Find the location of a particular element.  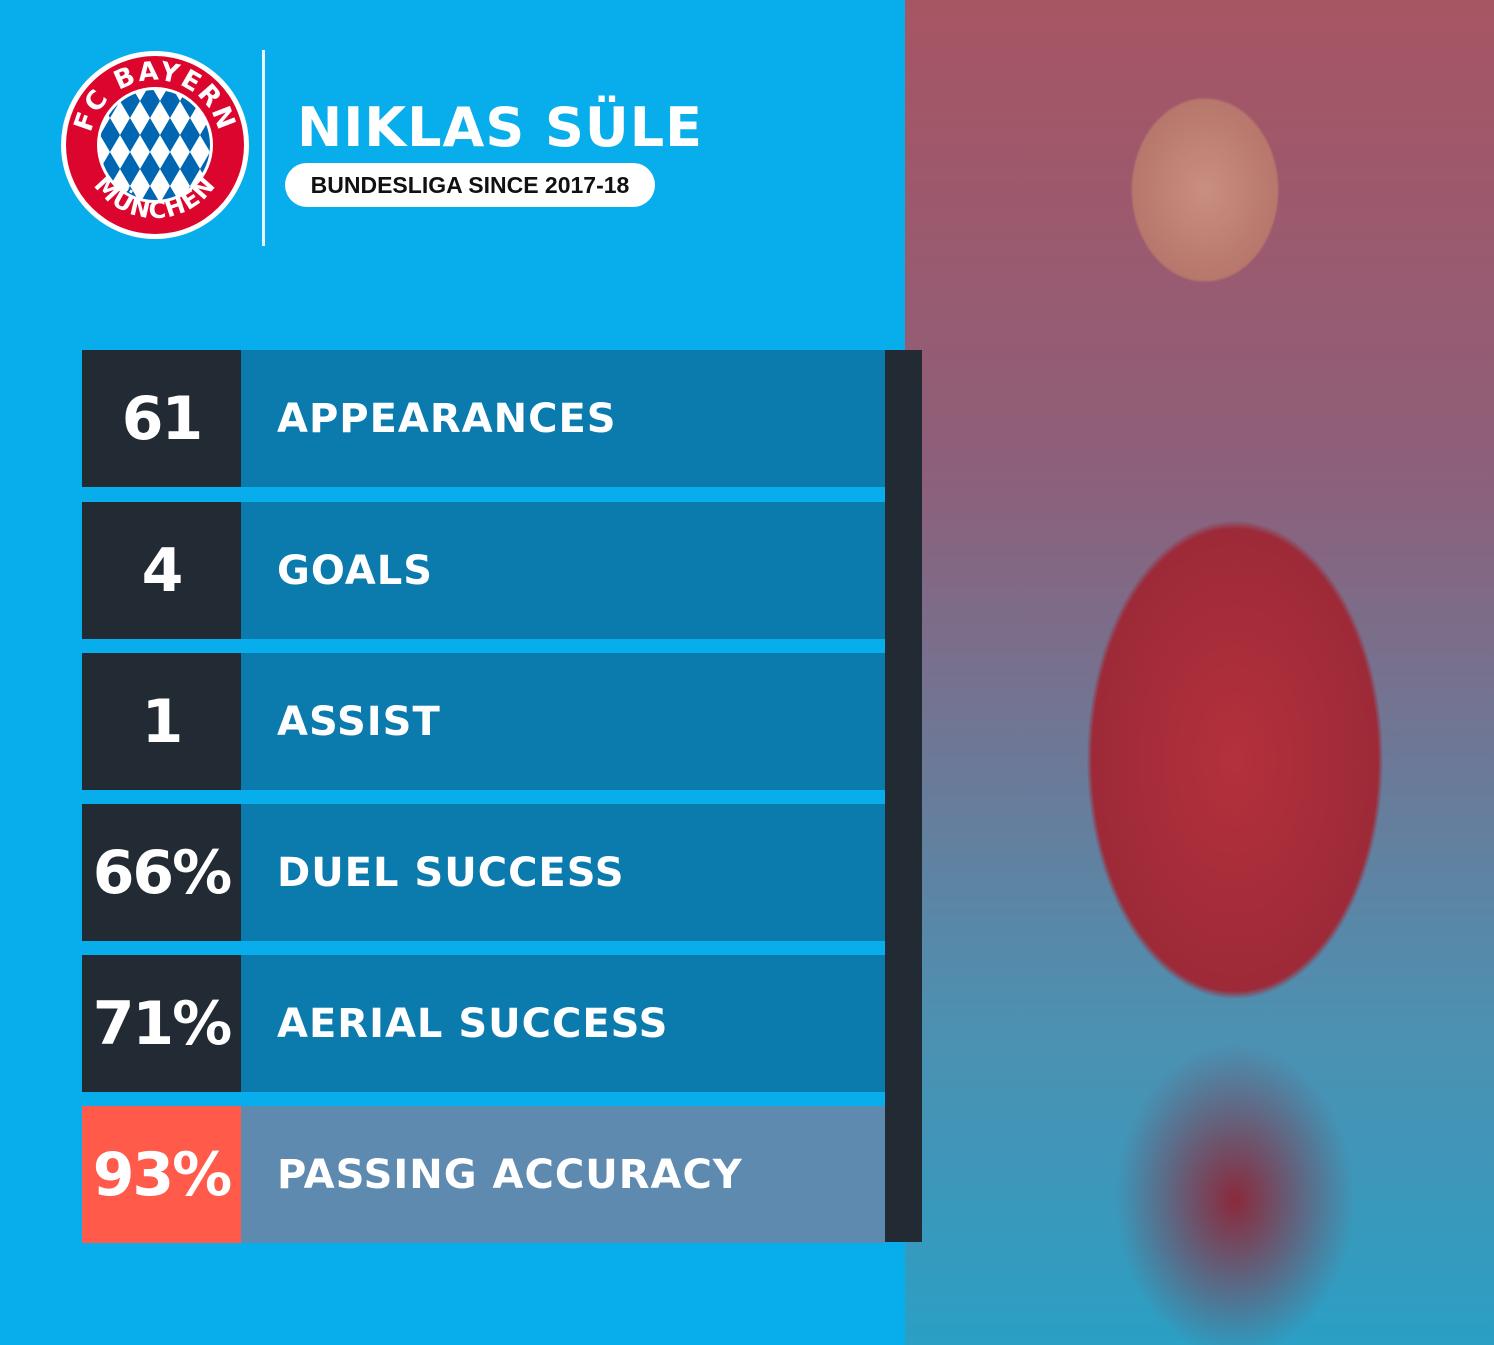

stat-label: AERIAL SUCCESS is located at coordinates (473, 1023).